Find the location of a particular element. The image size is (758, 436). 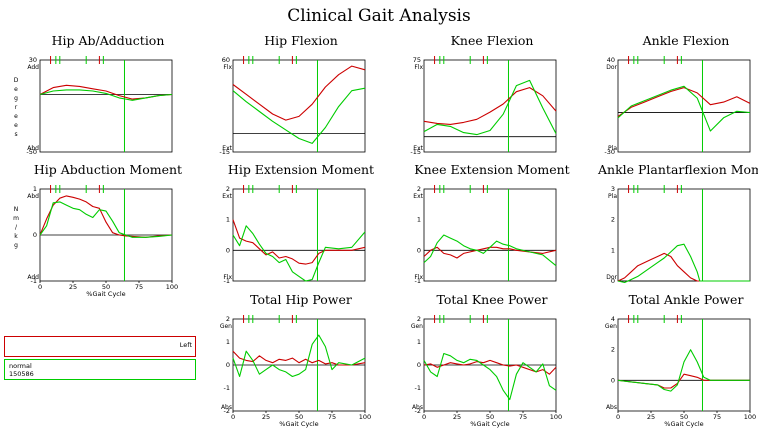

y-label-bottom: Abd is located at coordinates (33, 148).